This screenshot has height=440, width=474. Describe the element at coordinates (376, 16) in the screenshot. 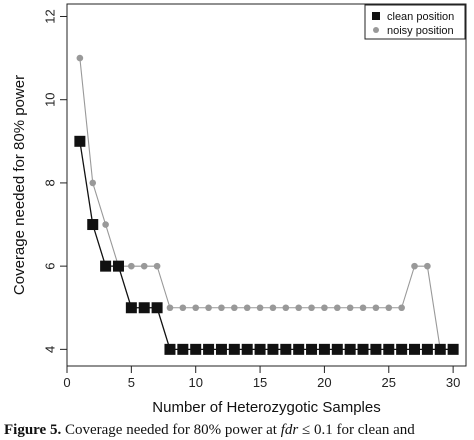

I see `legend-clean-marker` at that location.